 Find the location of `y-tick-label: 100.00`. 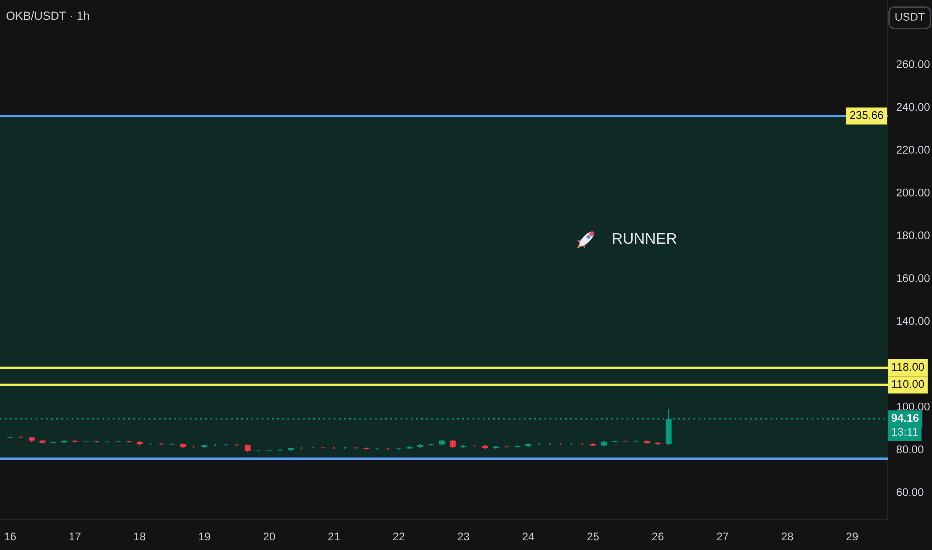

y-tick-label: 100.00 is located at coordinates (913, 406).